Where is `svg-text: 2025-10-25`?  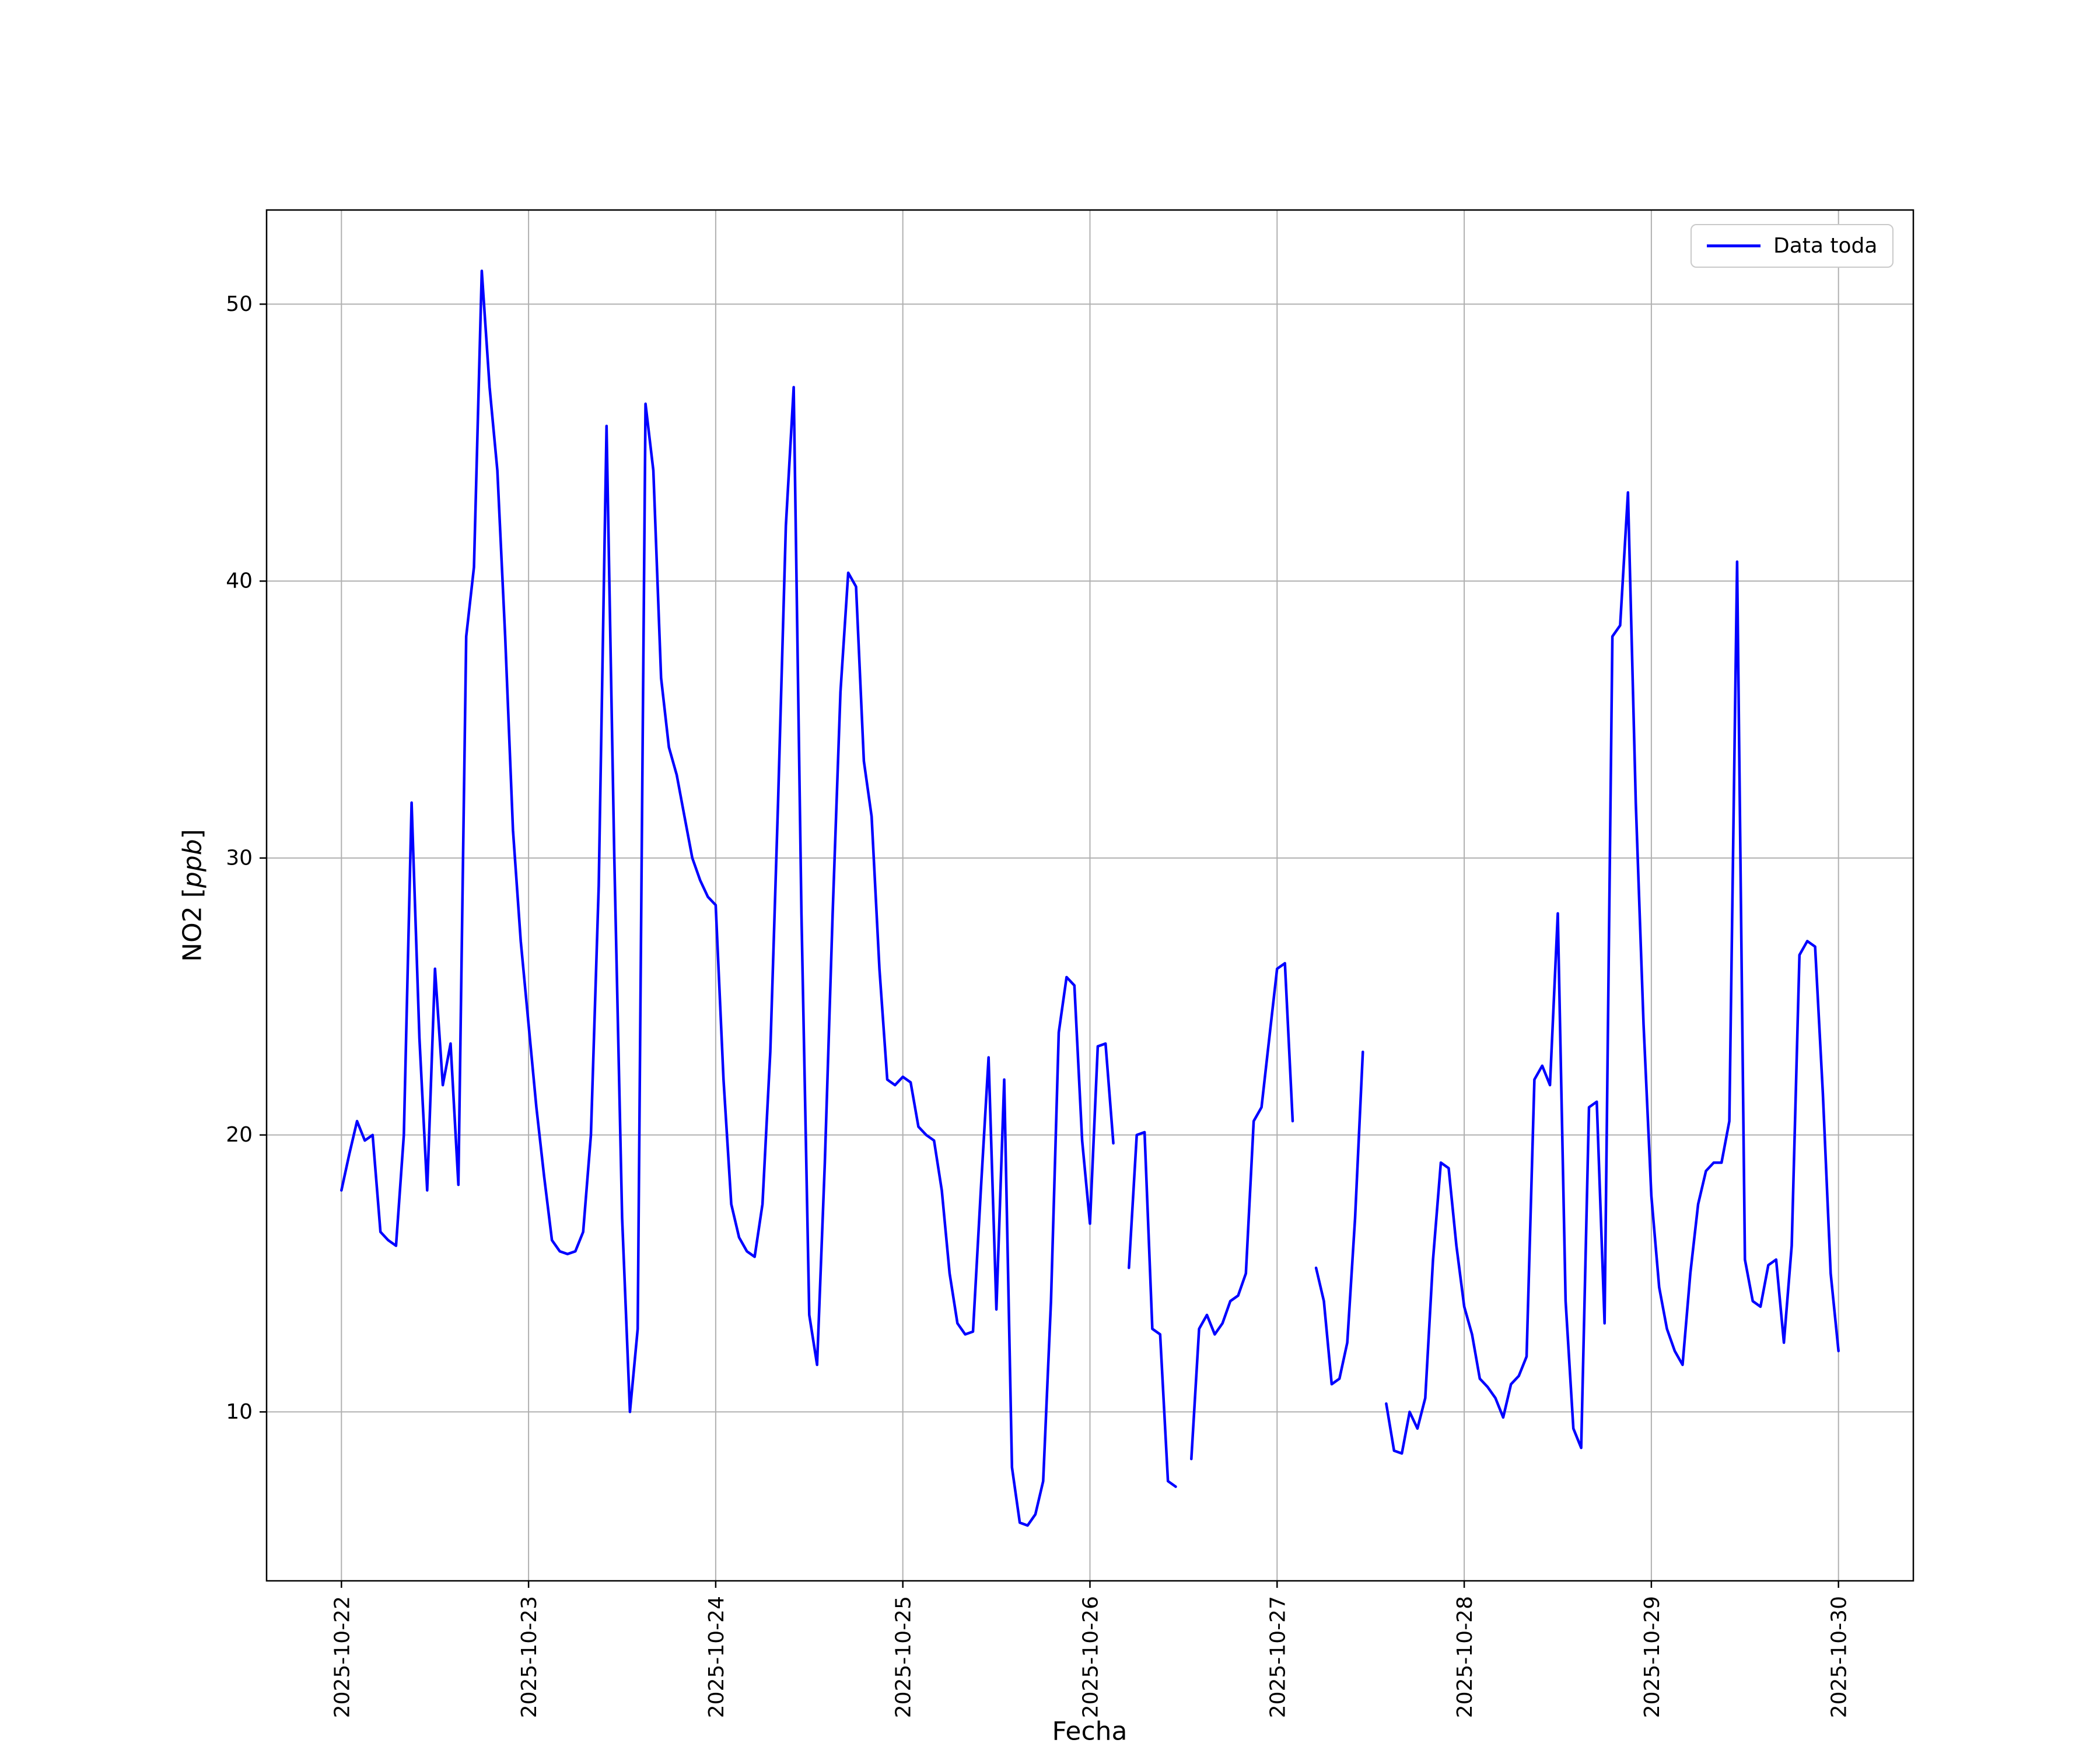
svg-text: 2025-10-25 is located at coordinates (904, 1657).